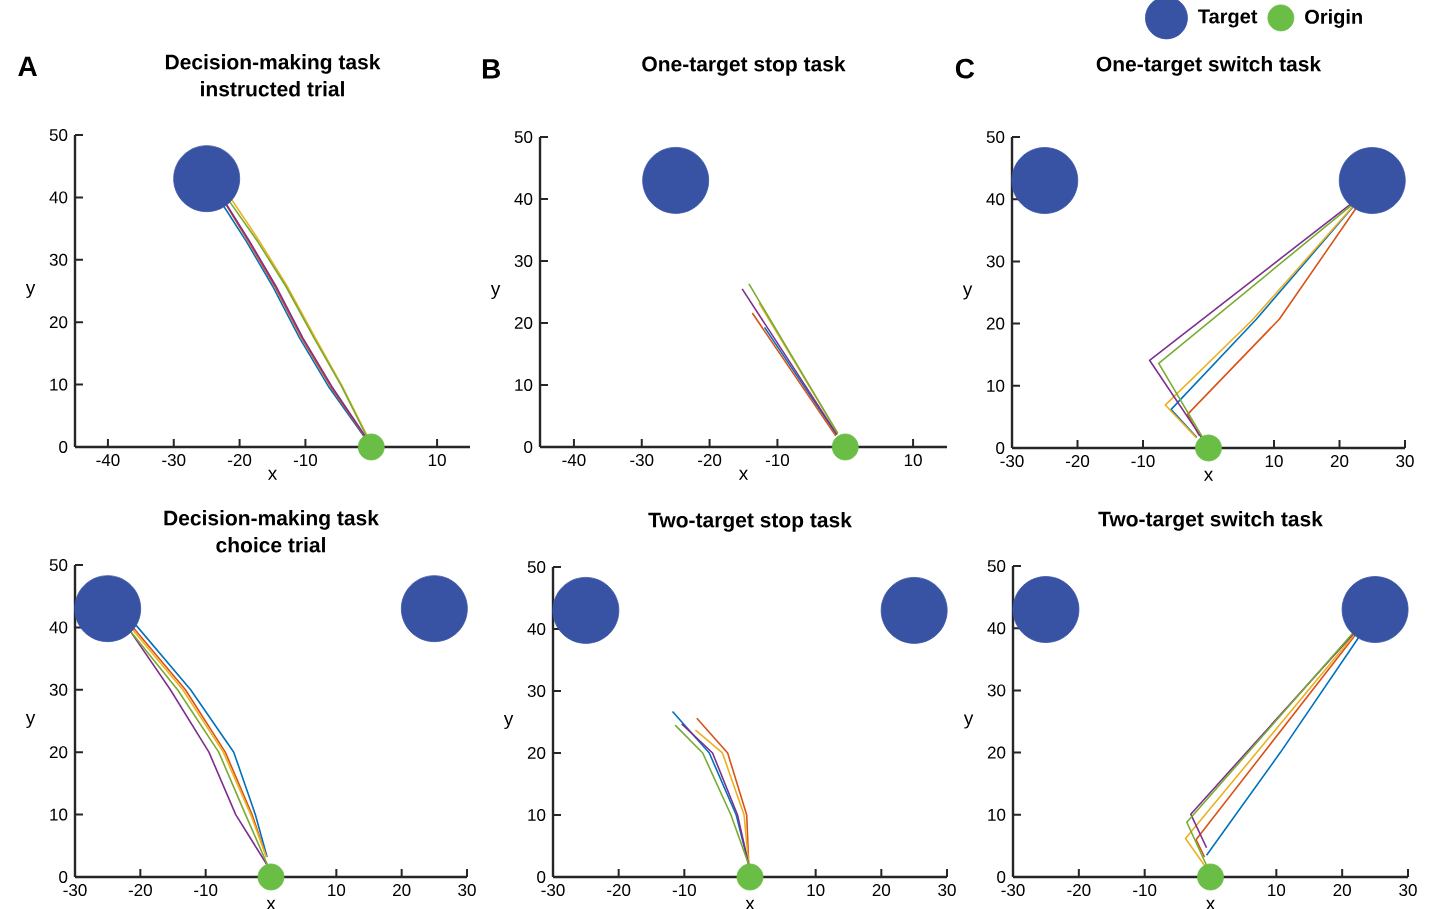  Describe the element at coordinates (1333, 18) in the screenshot. I see `legend-label: Origin` at that location.